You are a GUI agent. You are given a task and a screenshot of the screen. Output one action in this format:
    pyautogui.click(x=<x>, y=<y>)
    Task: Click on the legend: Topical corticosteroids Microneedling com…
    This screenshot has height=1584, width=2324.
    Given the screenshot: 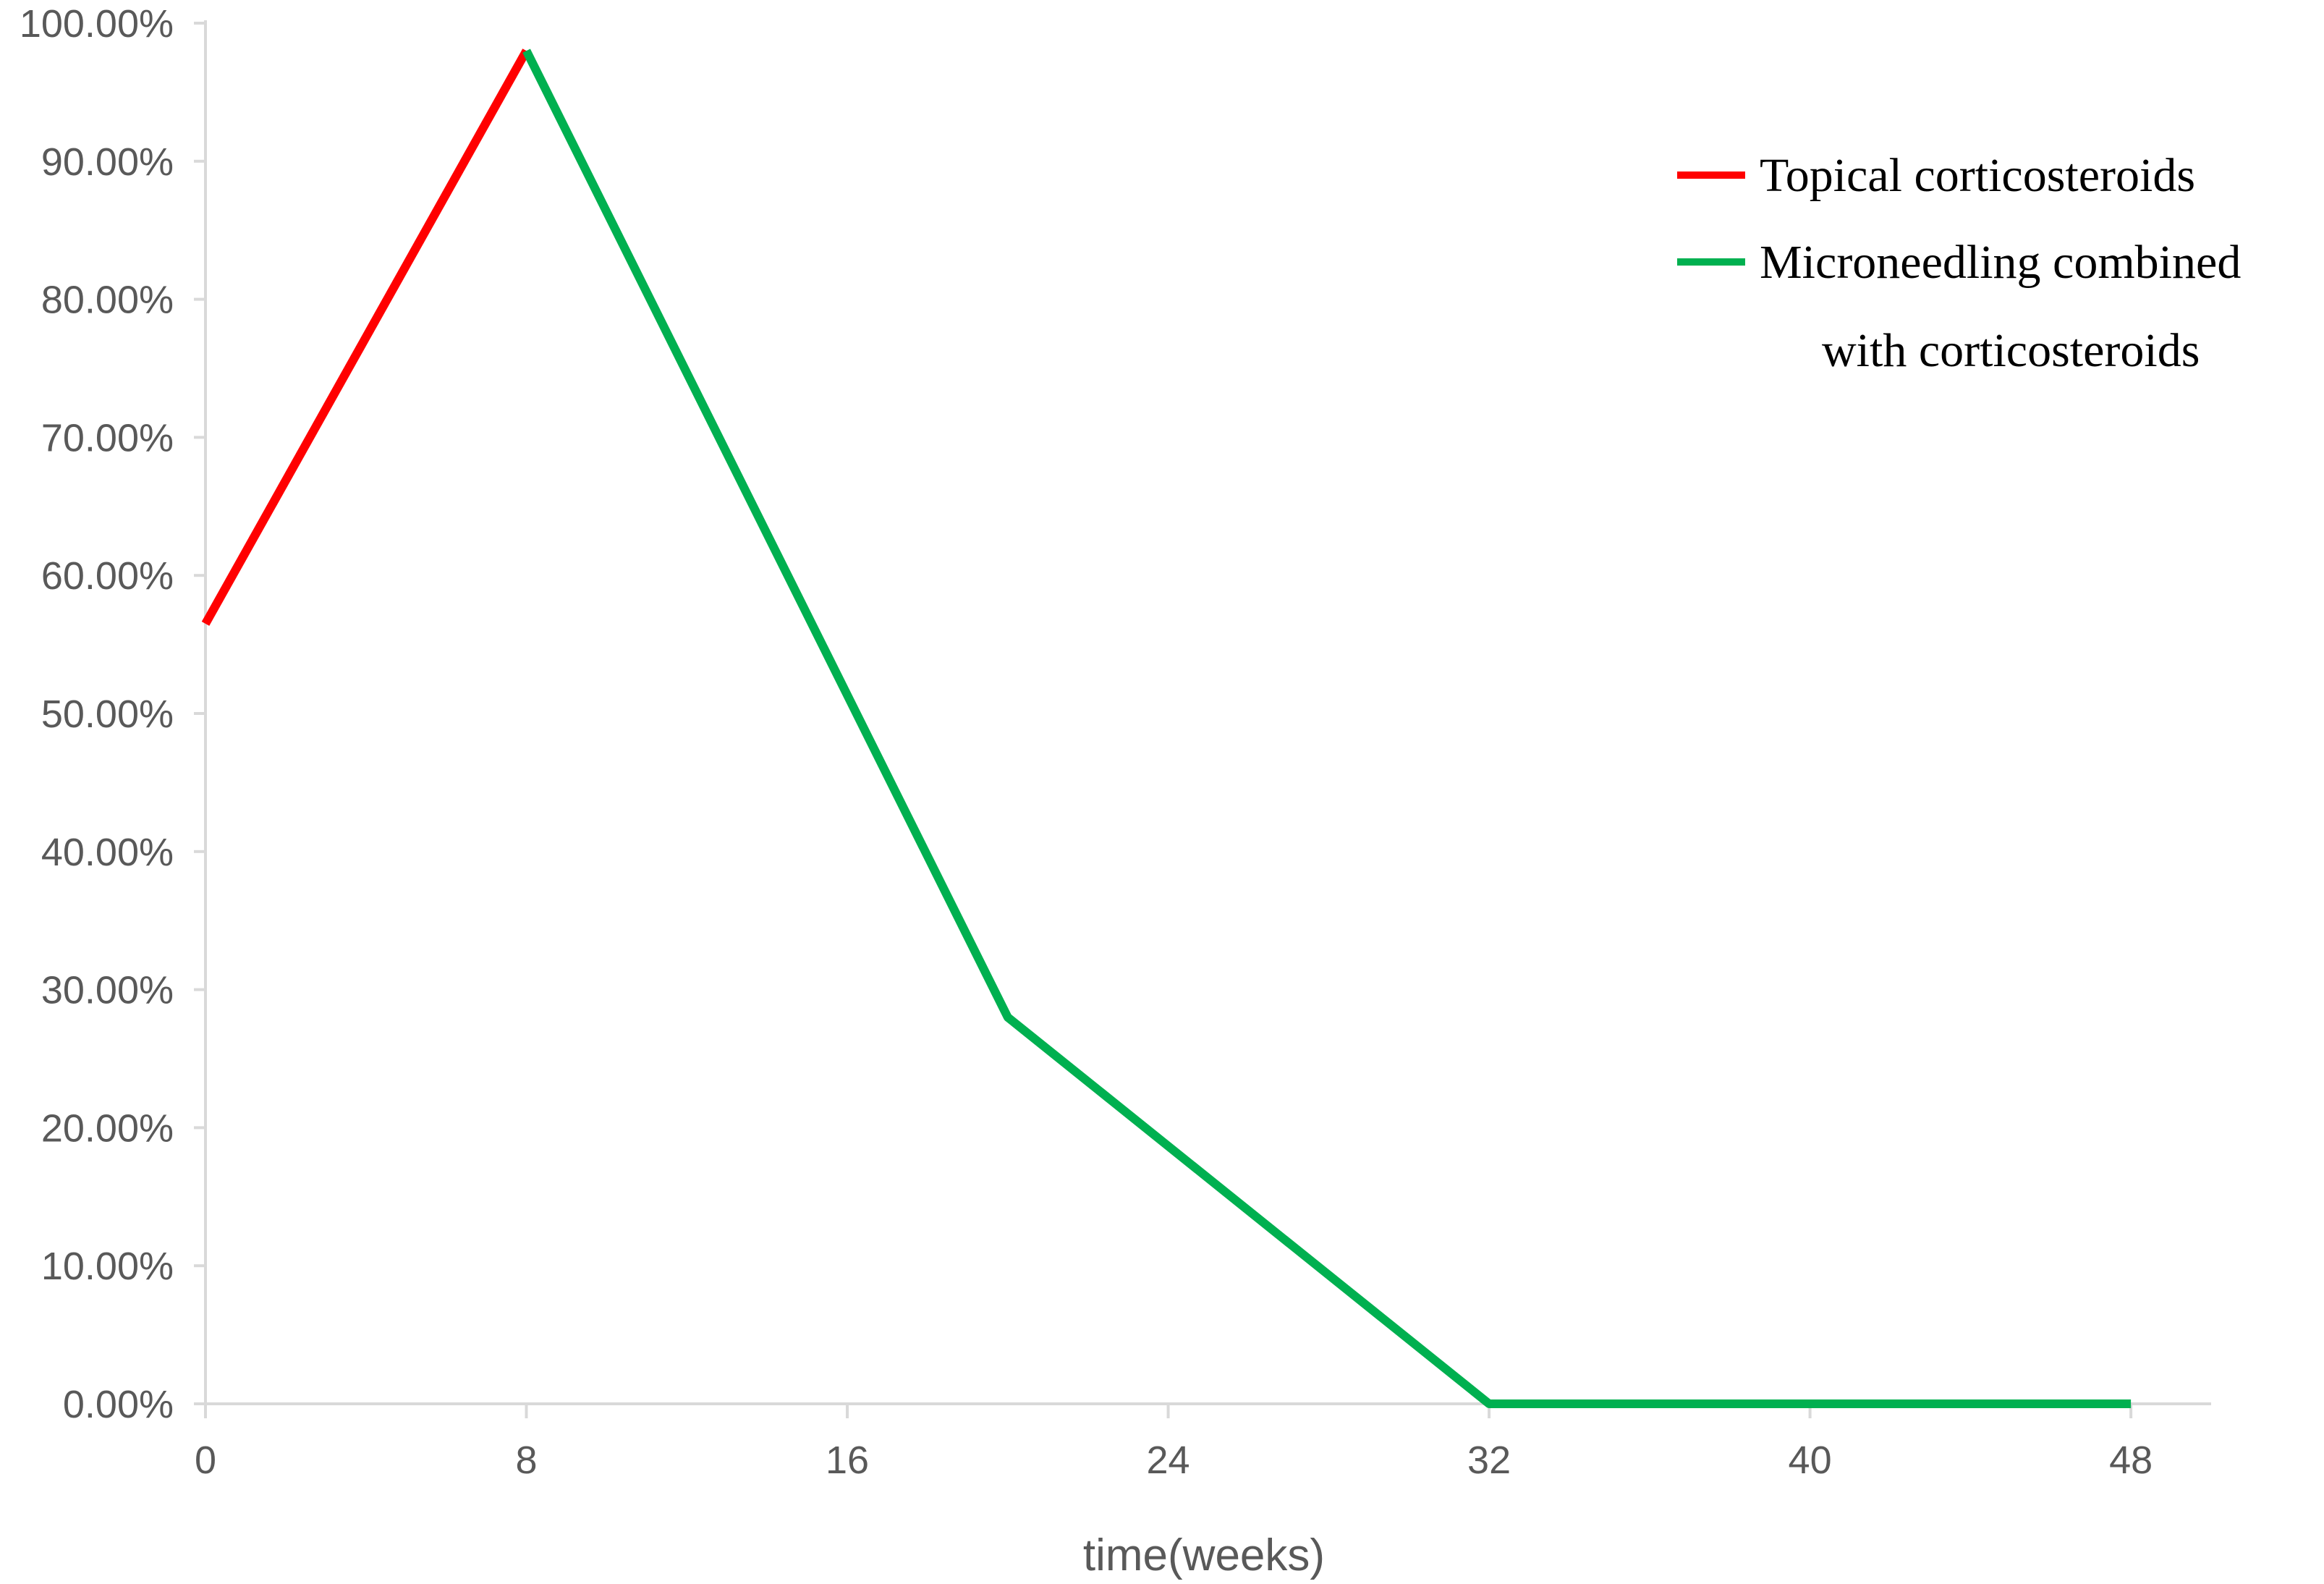 What is the action you would take?
    pyautogui.click(x=1959, y=263)
    